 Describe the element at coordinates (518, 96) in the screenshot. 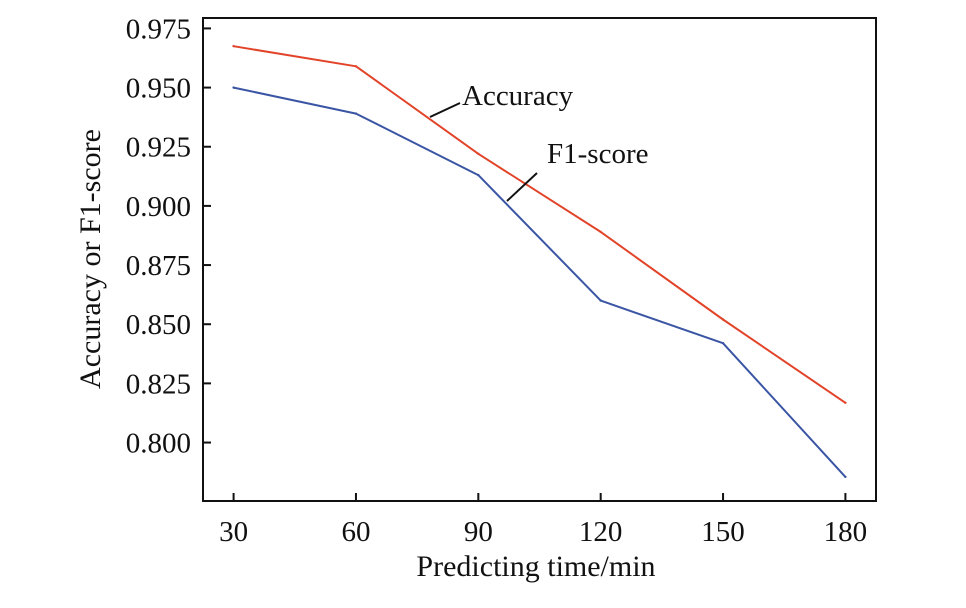

I see `annotation-label: Accuracy` at that location.